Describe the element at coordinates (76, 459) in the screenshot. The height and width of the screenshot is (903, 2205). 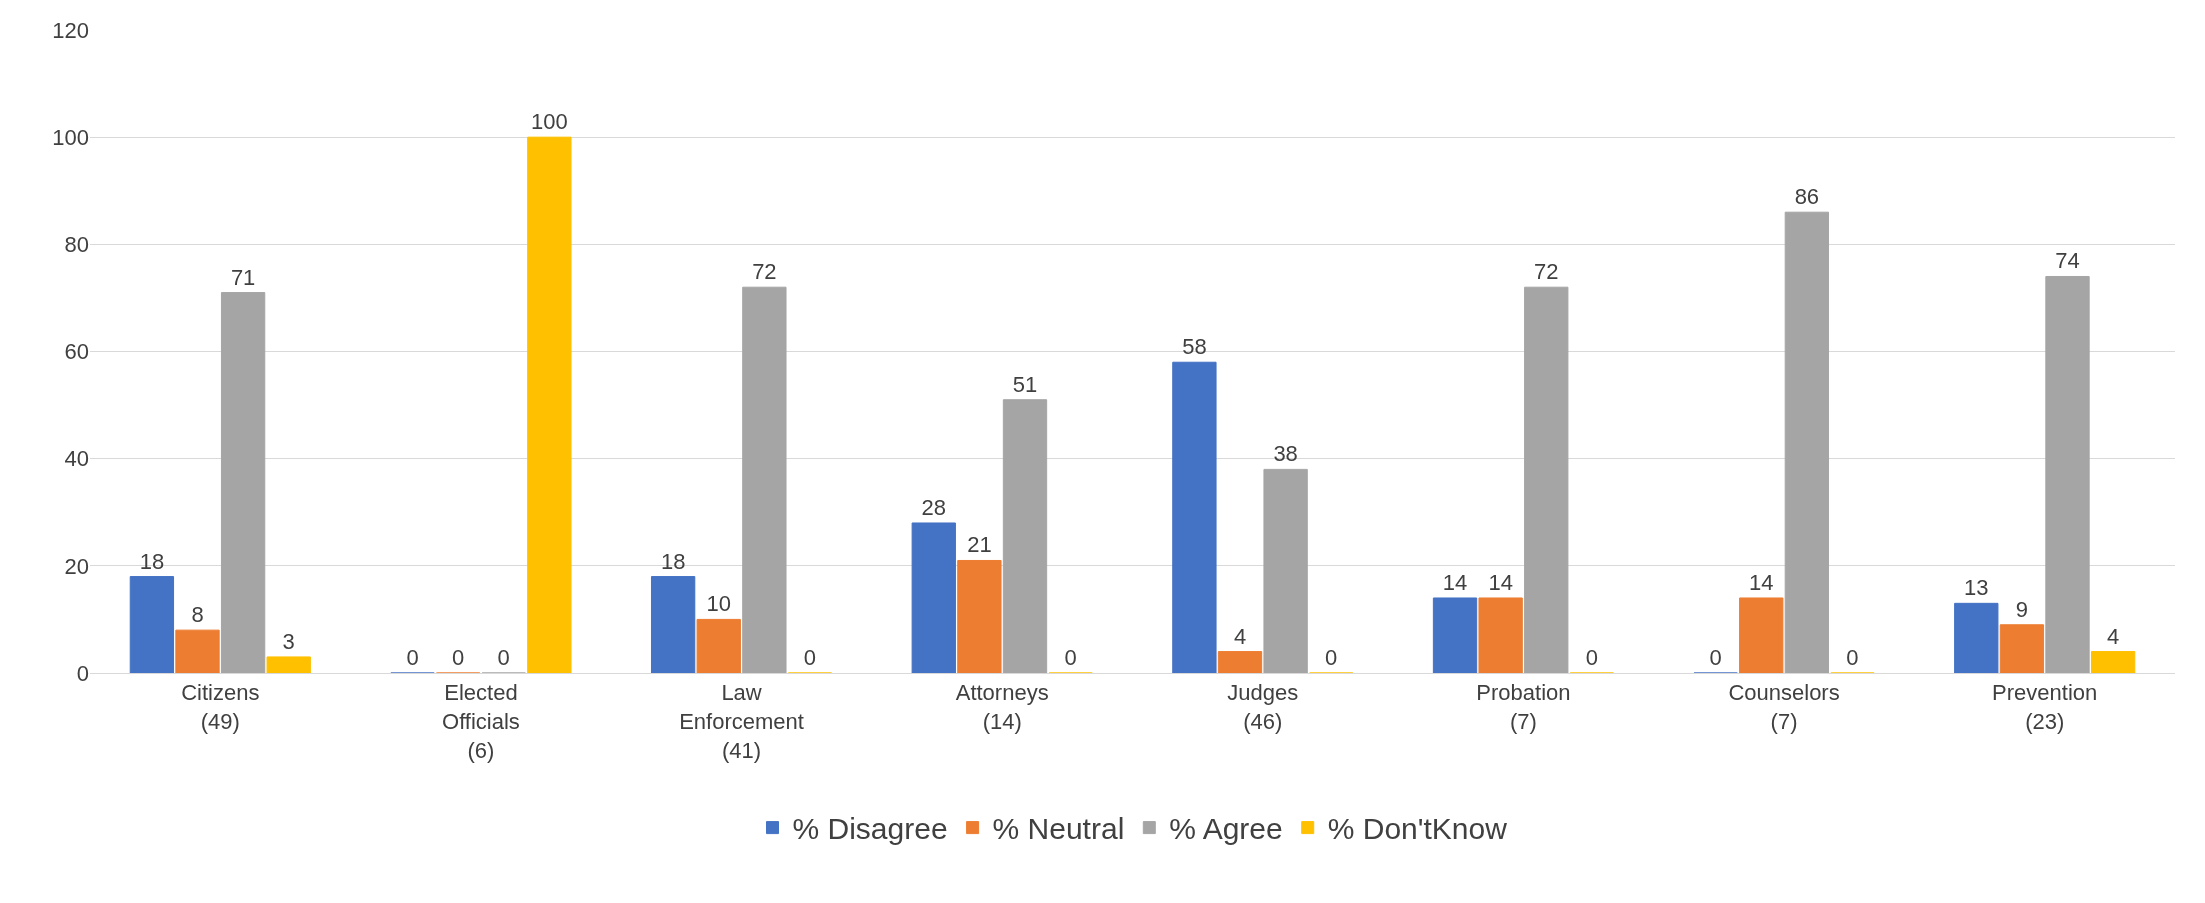
I see `y-tick-label: 40` at that location.